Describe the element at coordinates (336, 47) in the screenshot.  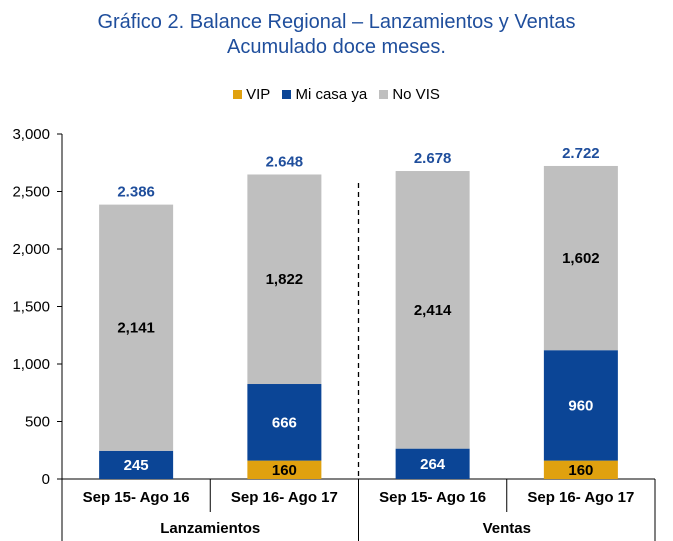
I see `chart-subtitle: Acumulado doce meses.` at that location.